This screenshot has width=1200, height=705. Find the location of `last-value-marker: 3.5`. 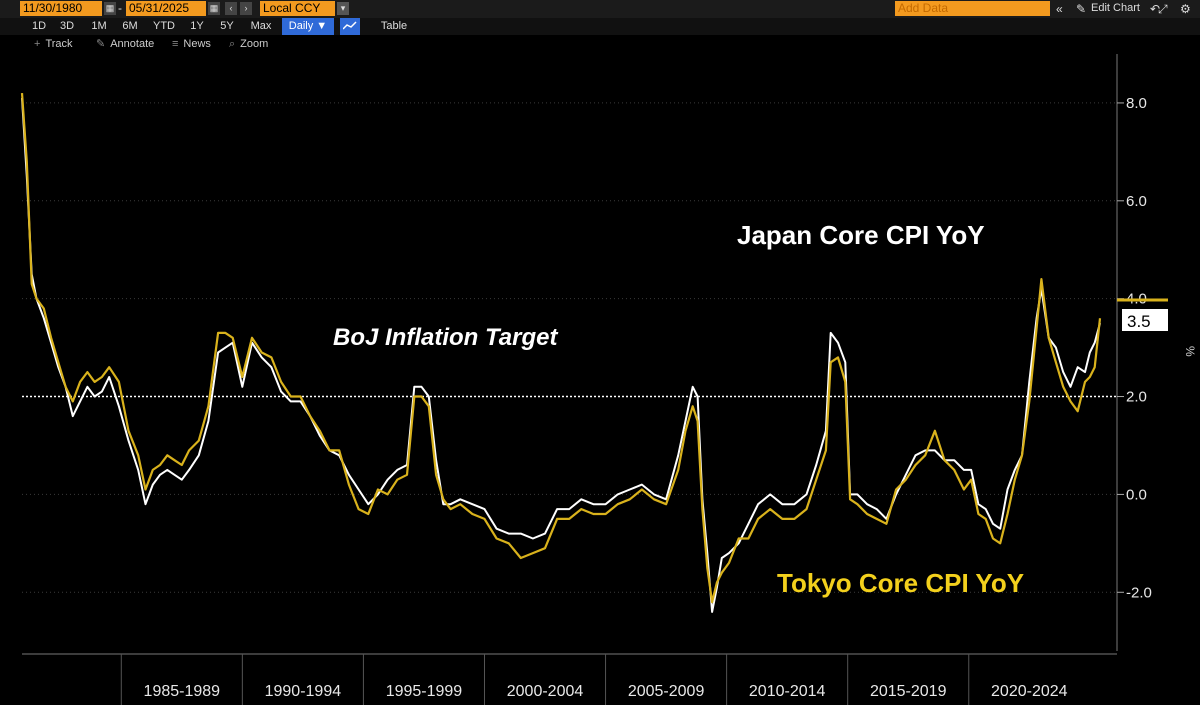

last-value-marker: 3.5 is located at coordinates (1142, 314).